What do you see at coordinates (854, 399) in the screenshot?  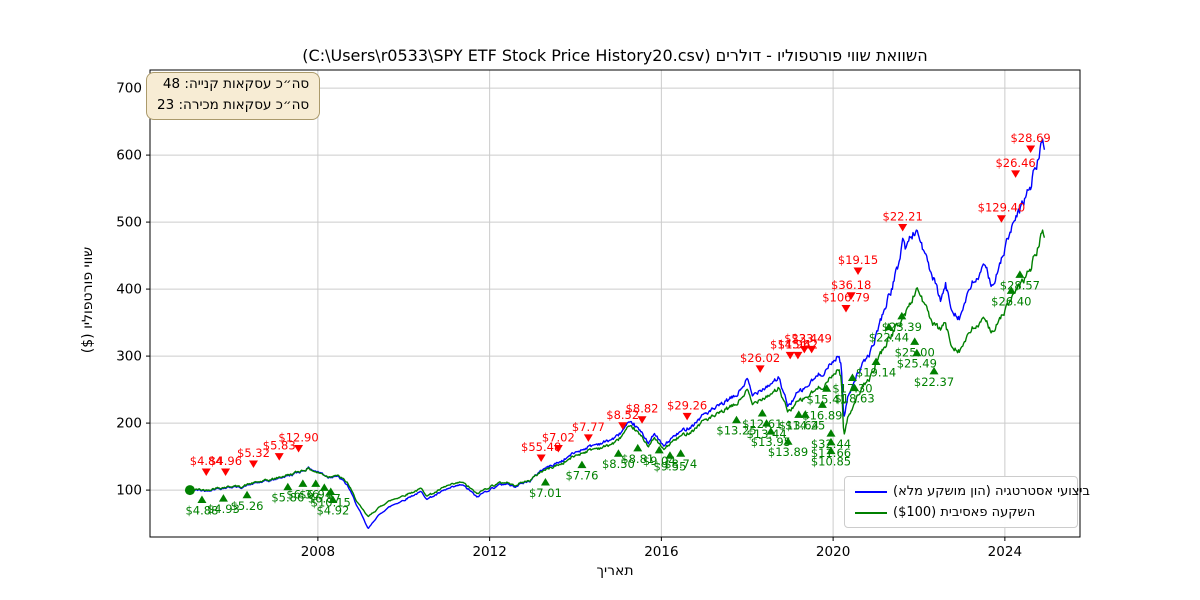 I see `buy-label: $18.63` at bounding box center [854, 399].